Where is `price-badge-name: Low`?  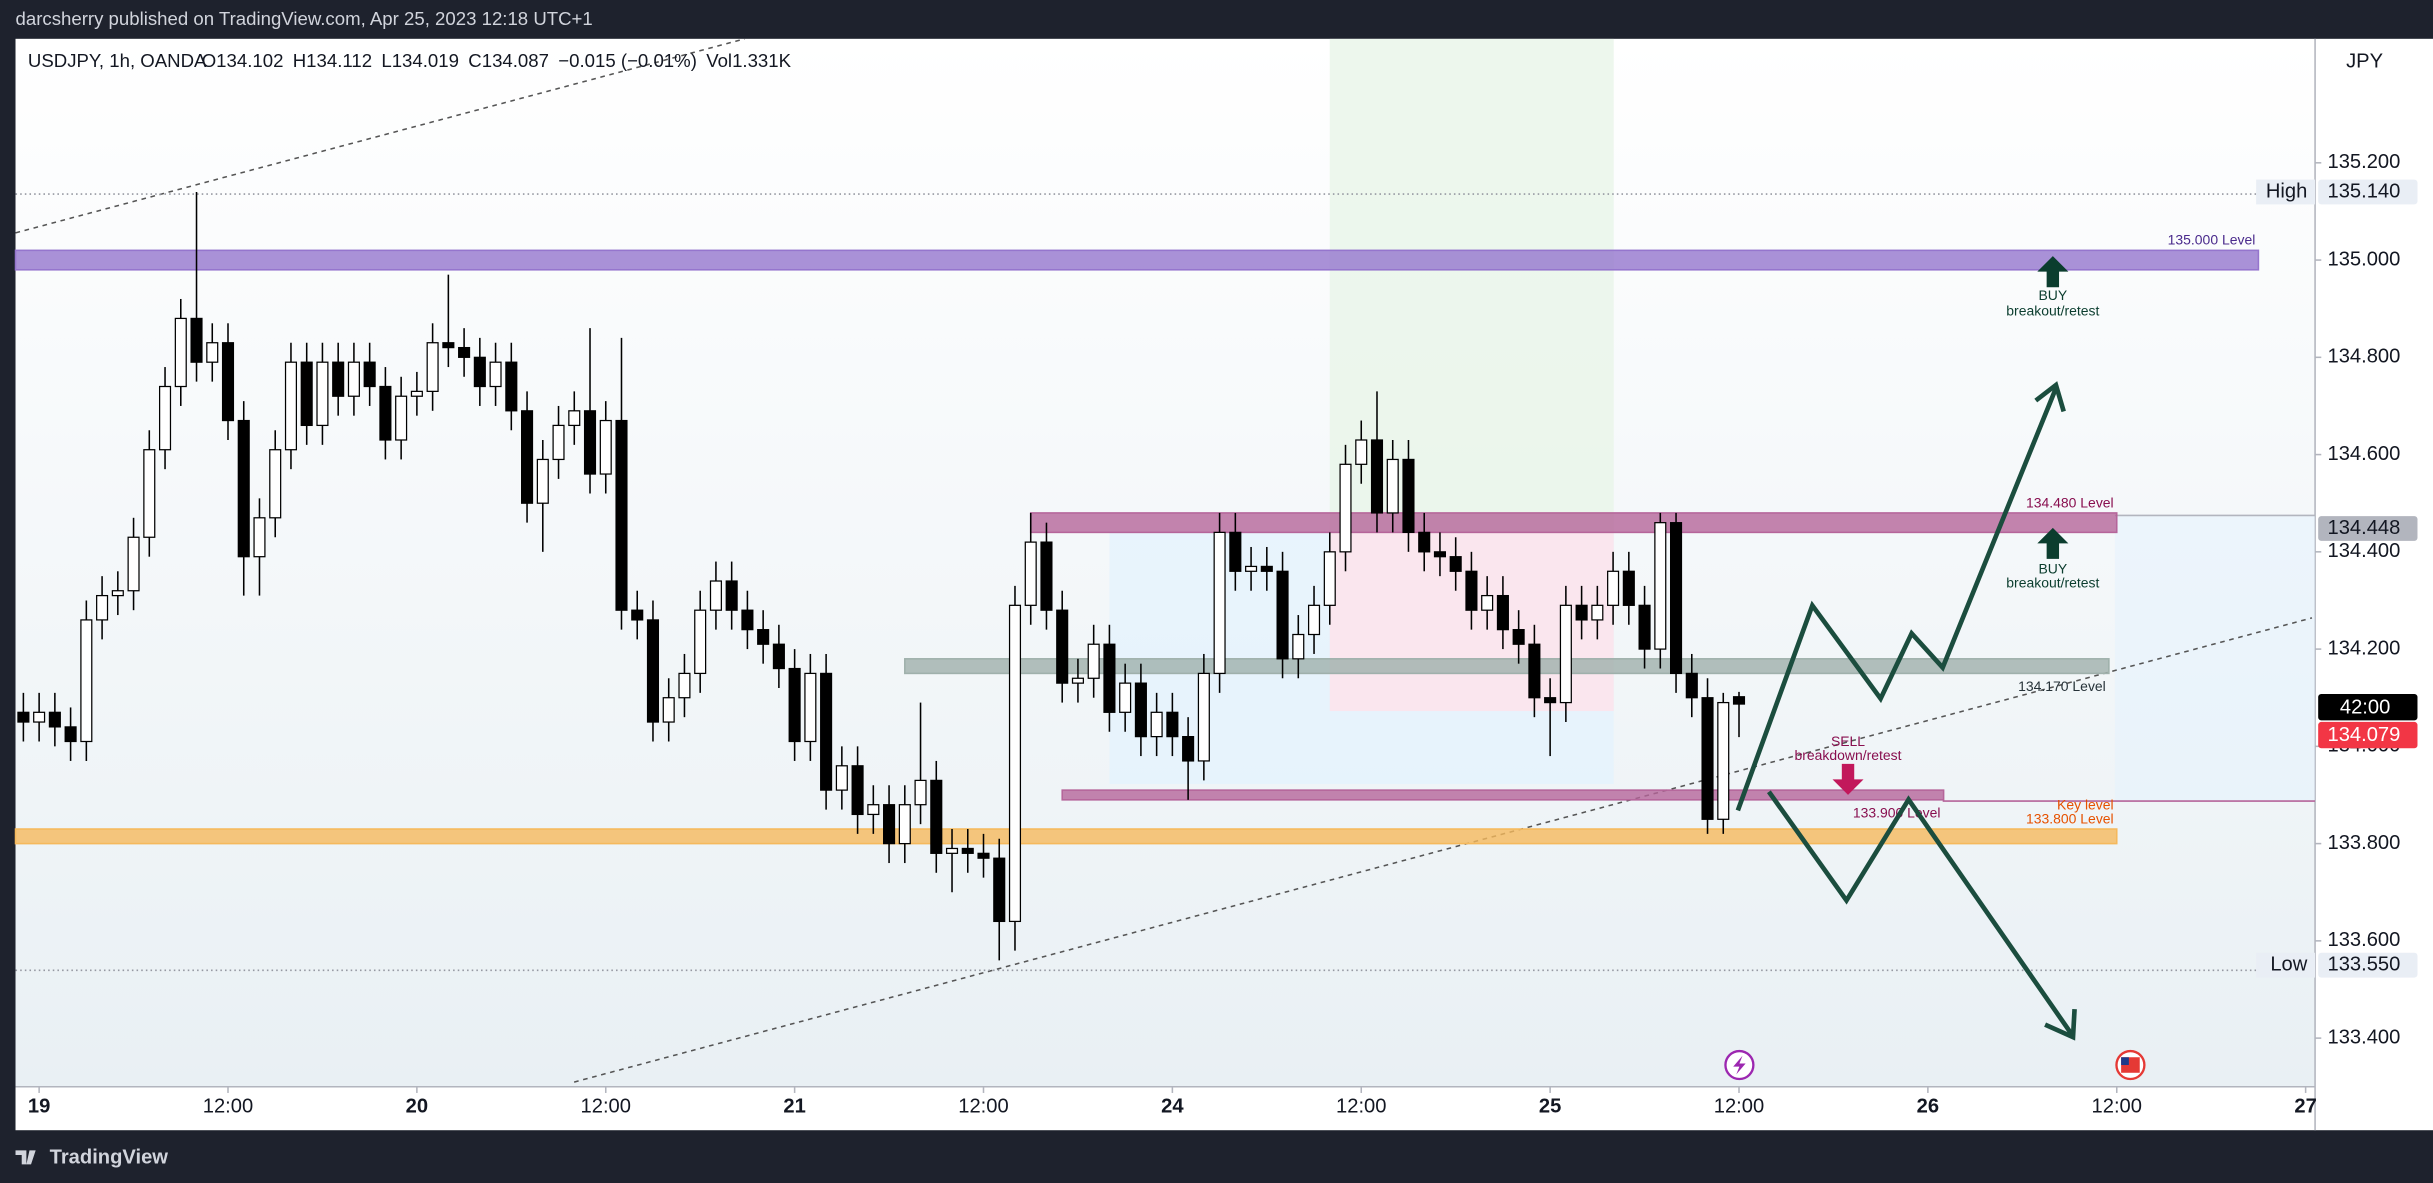
price-badge-name: Low is located at coordinates (2288, 965).